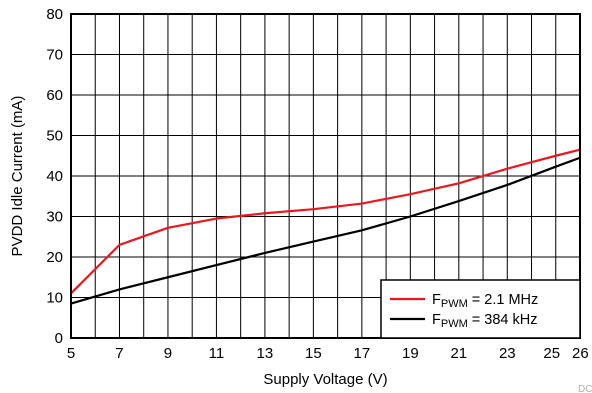  What do you see at coordinates (484, 321) in the screenshot?
I see `legend-entry: FPWM = 384 kHz` at bounding box center [484, 321].